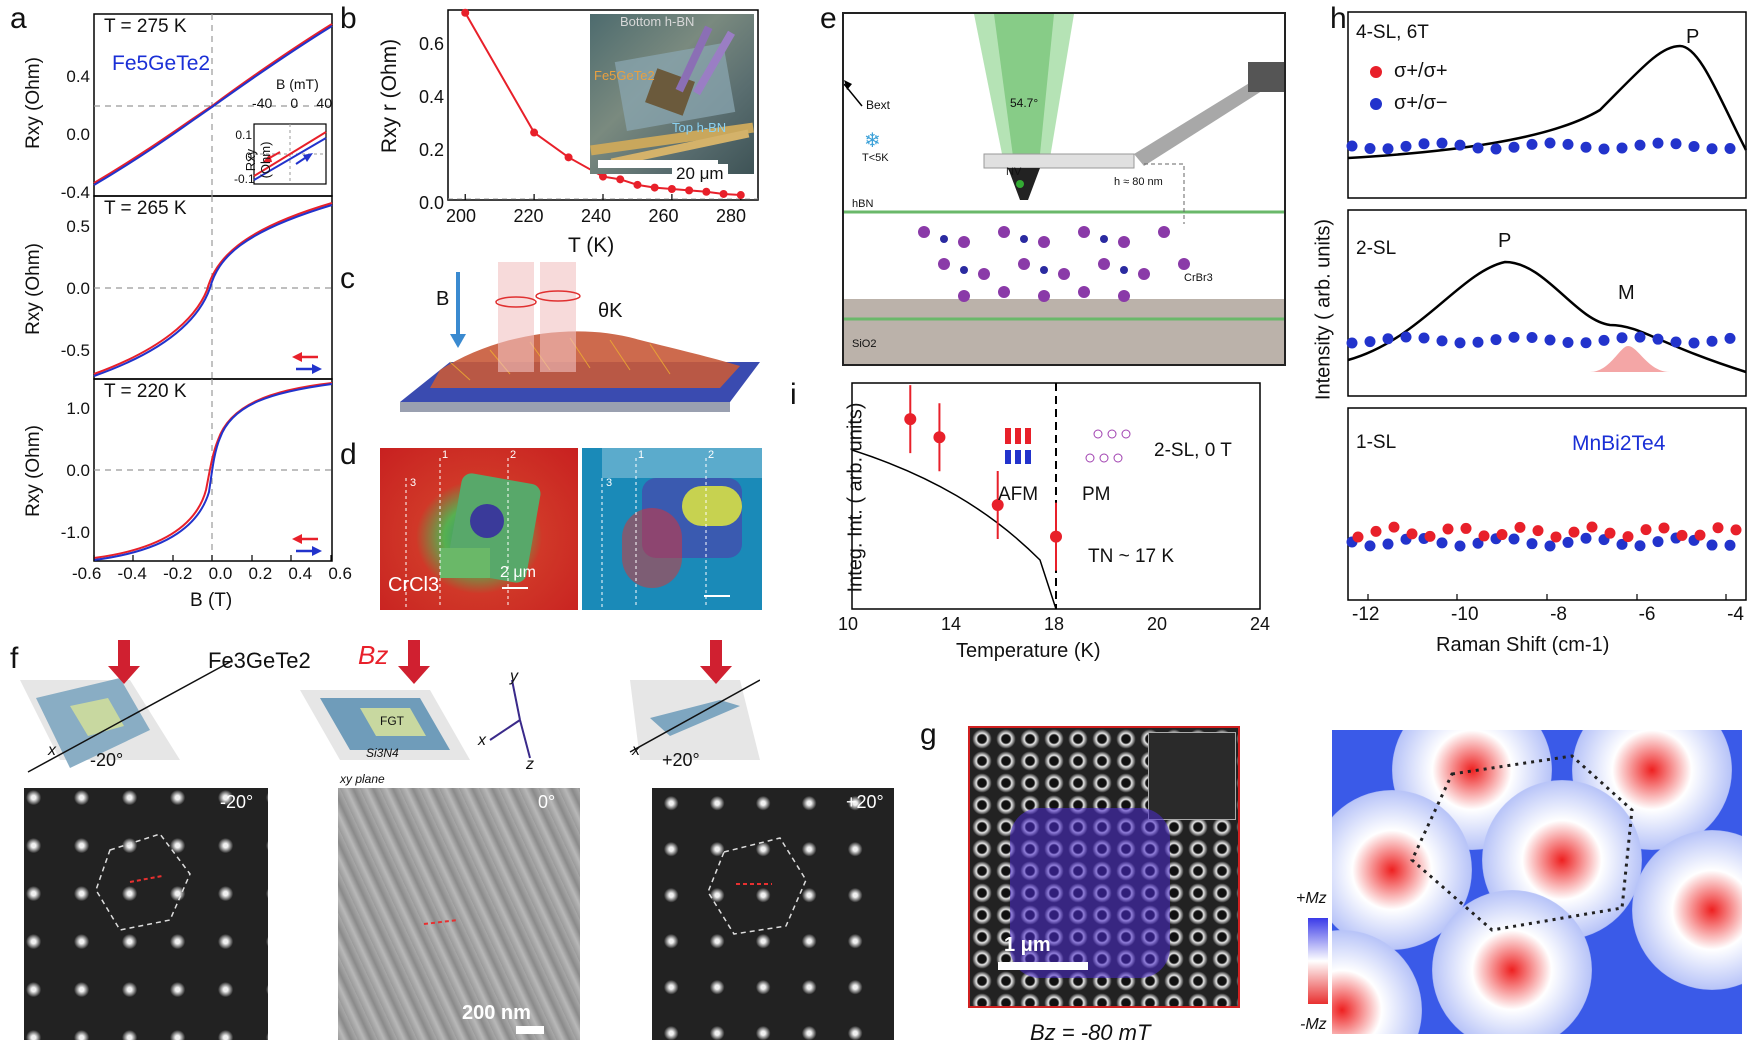  What do you see at coordinates (75, 134) in the screenshot?
I see `panel-a-yticks-top: 0.4 0.0 -0.4` at bounding box center [75, 134].